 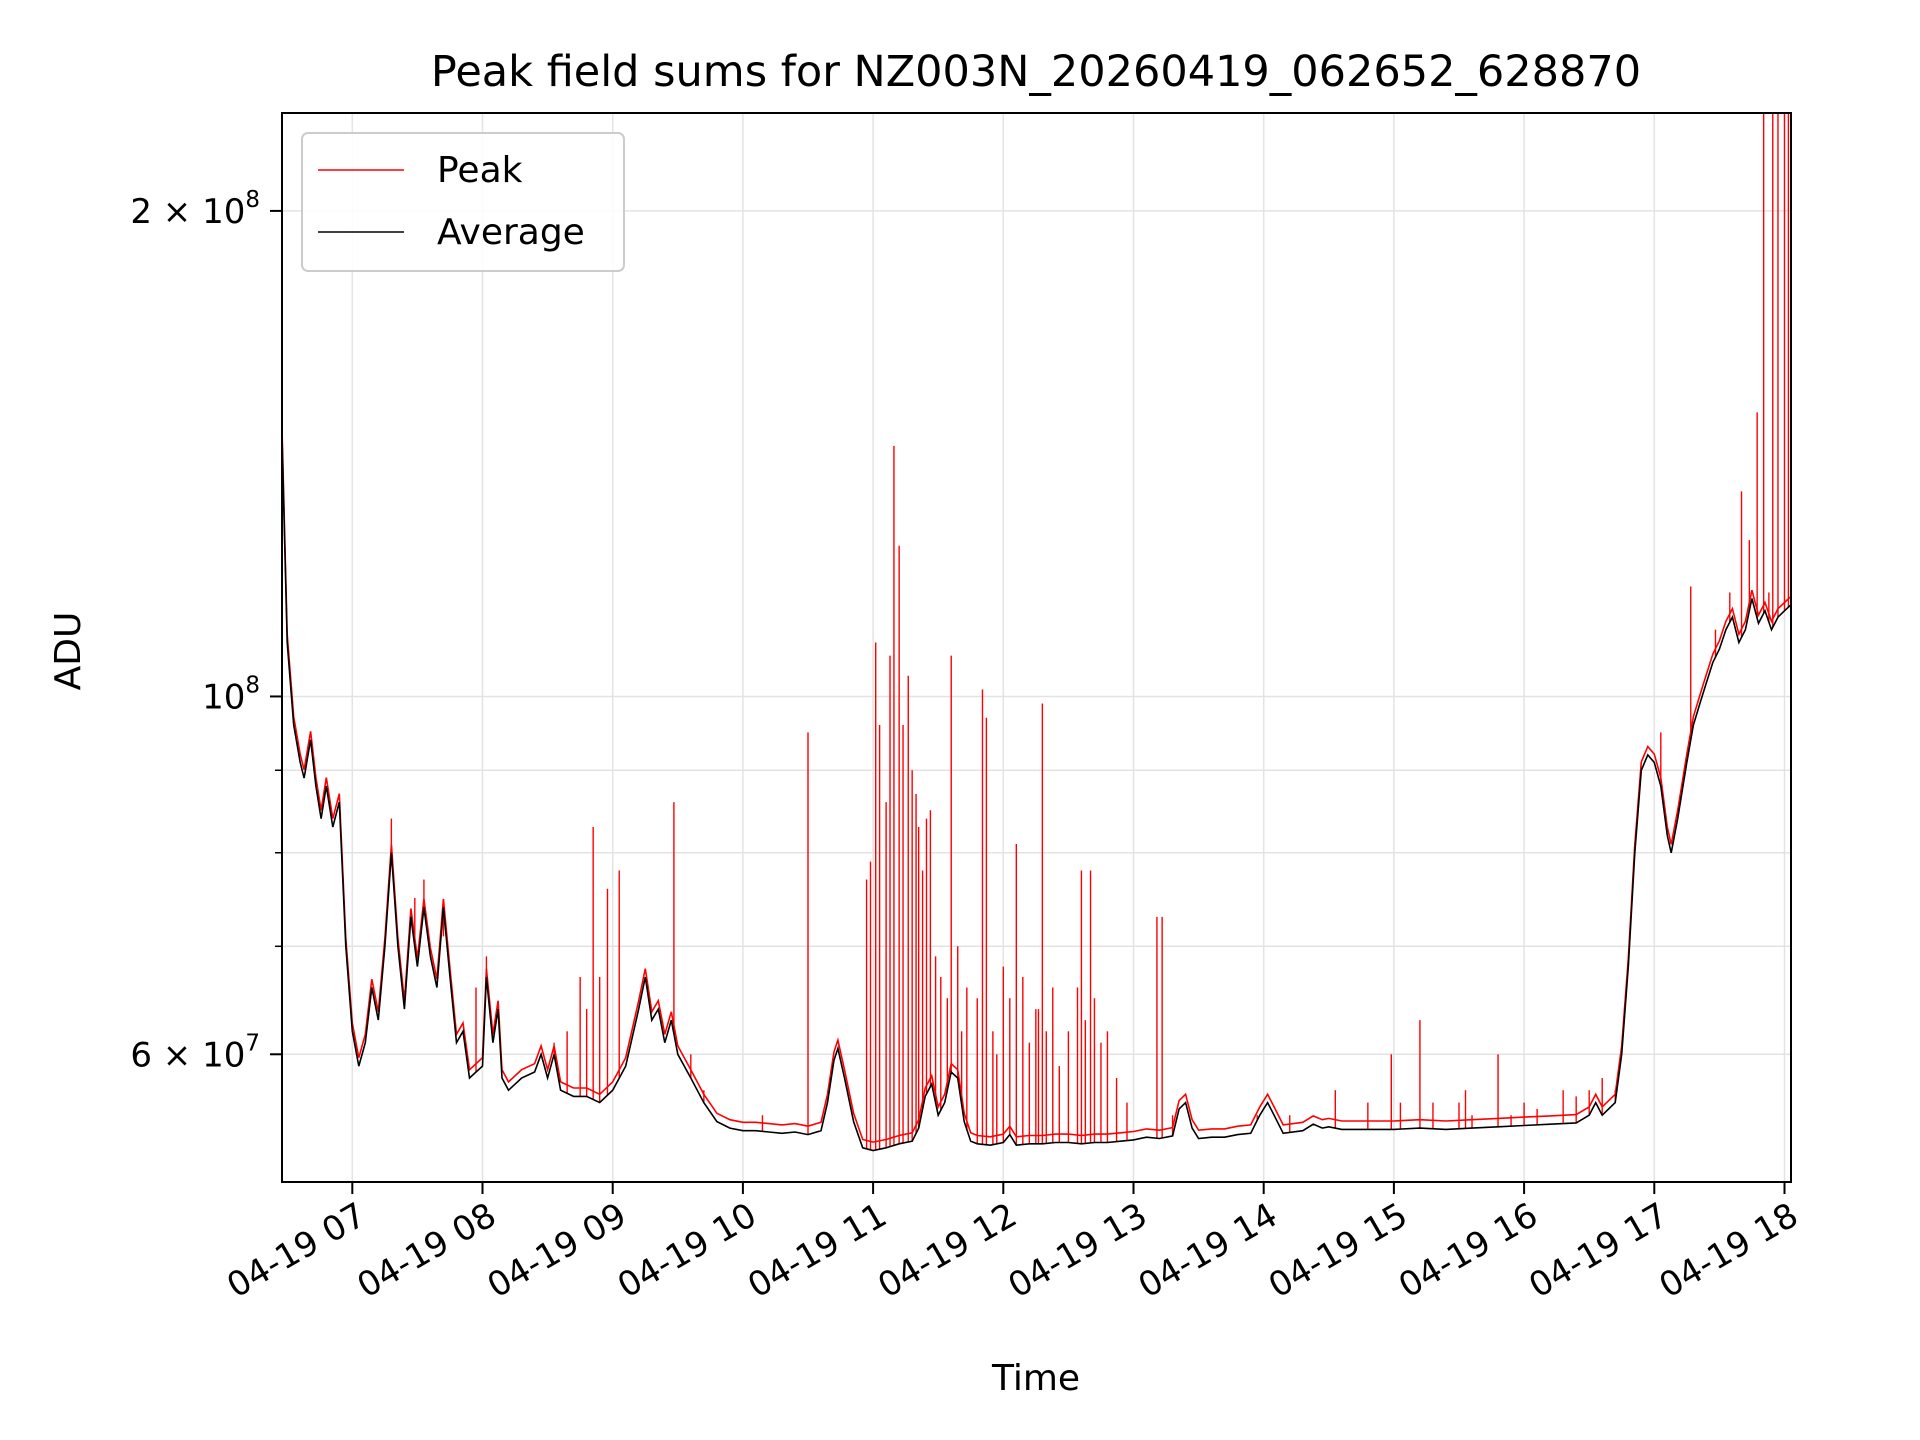 What do you see at coordinates (480, 170) in the screenshot?
I see `legend-peak-label: Peak` at bounding box center [480, 170].